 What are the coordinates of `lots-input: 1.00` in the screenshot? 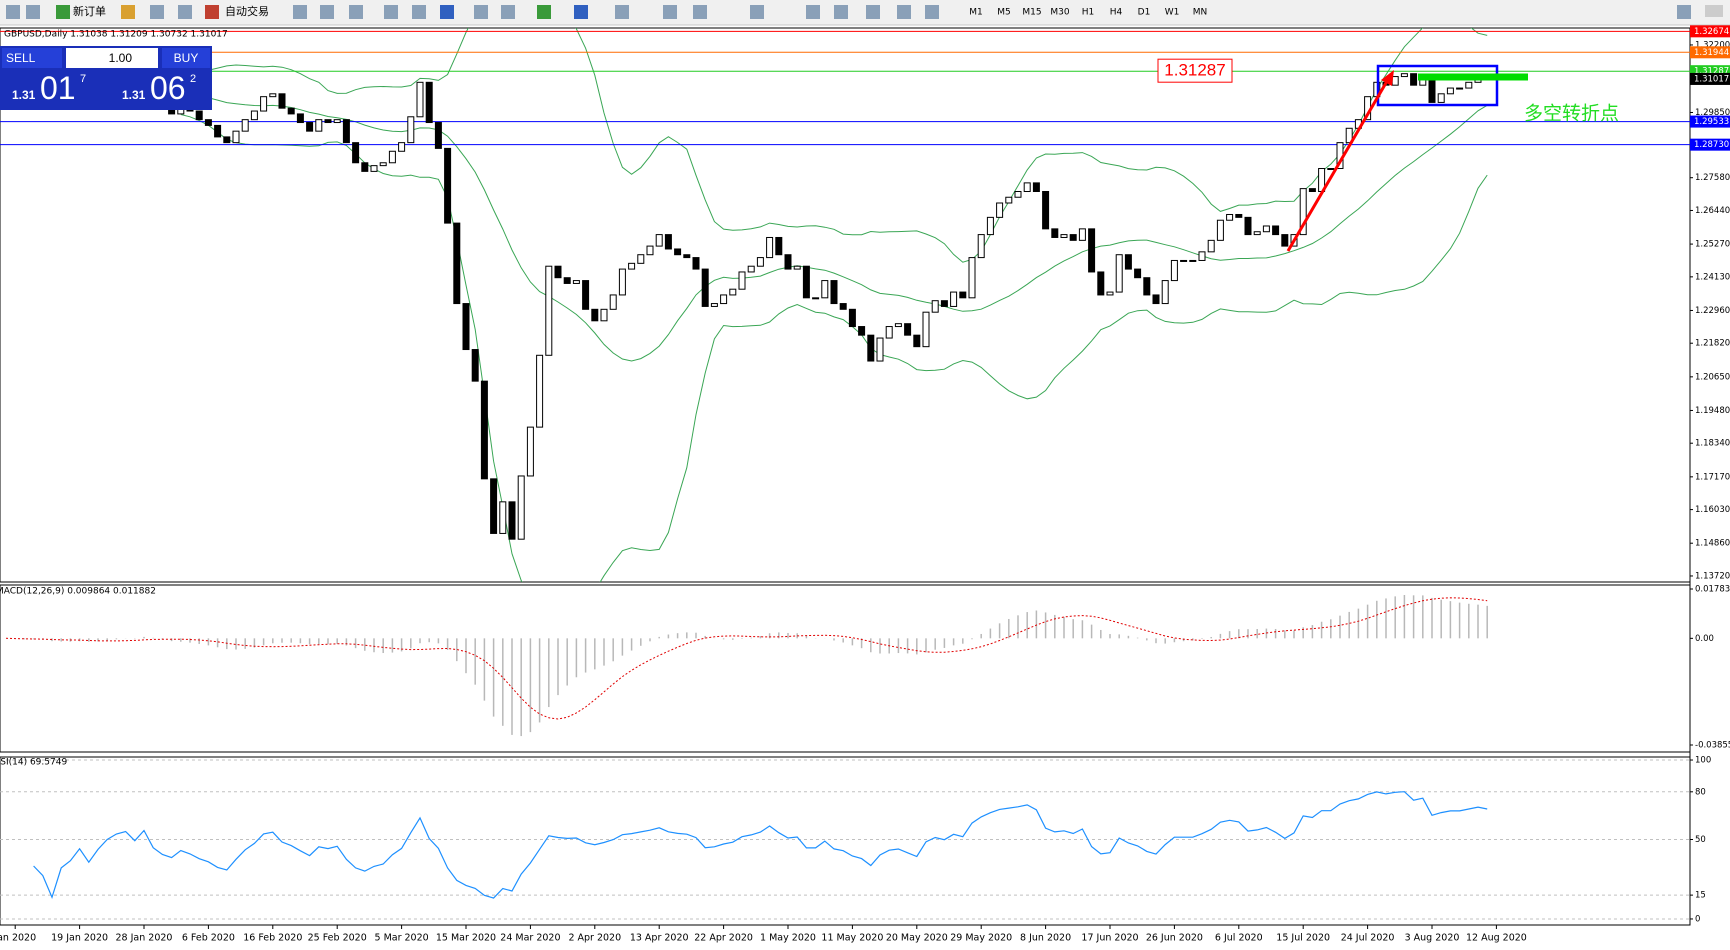 It's located at (112, 58).